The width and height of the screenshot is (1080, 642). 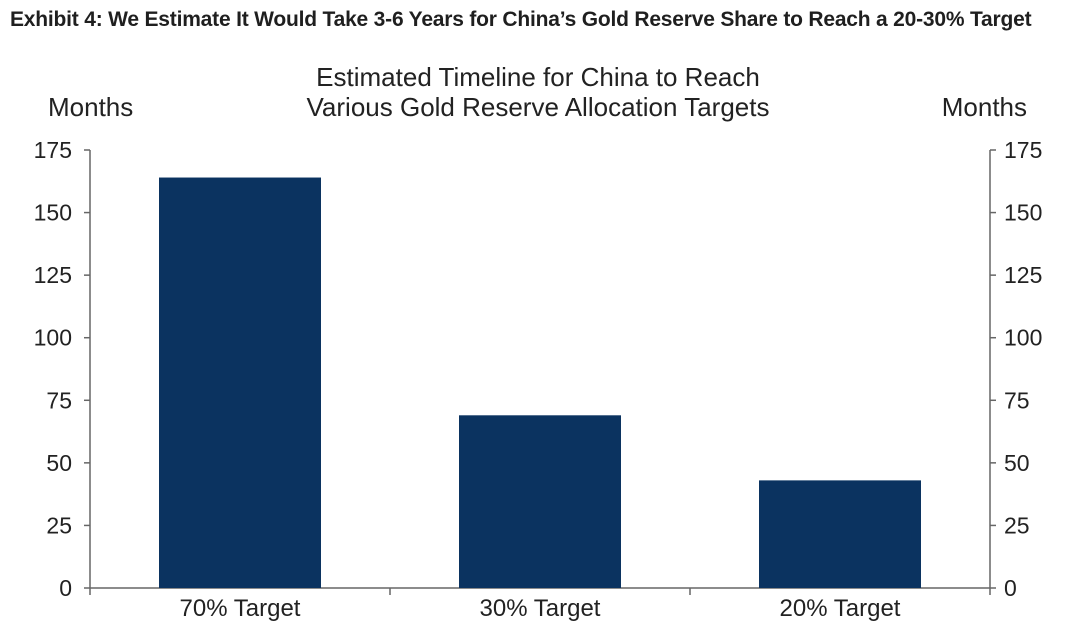 What do you see at coordinates (1010, 588) in the screenshot?
I see `y-tick-label-right: 0` at bounding box center [1010, 588].